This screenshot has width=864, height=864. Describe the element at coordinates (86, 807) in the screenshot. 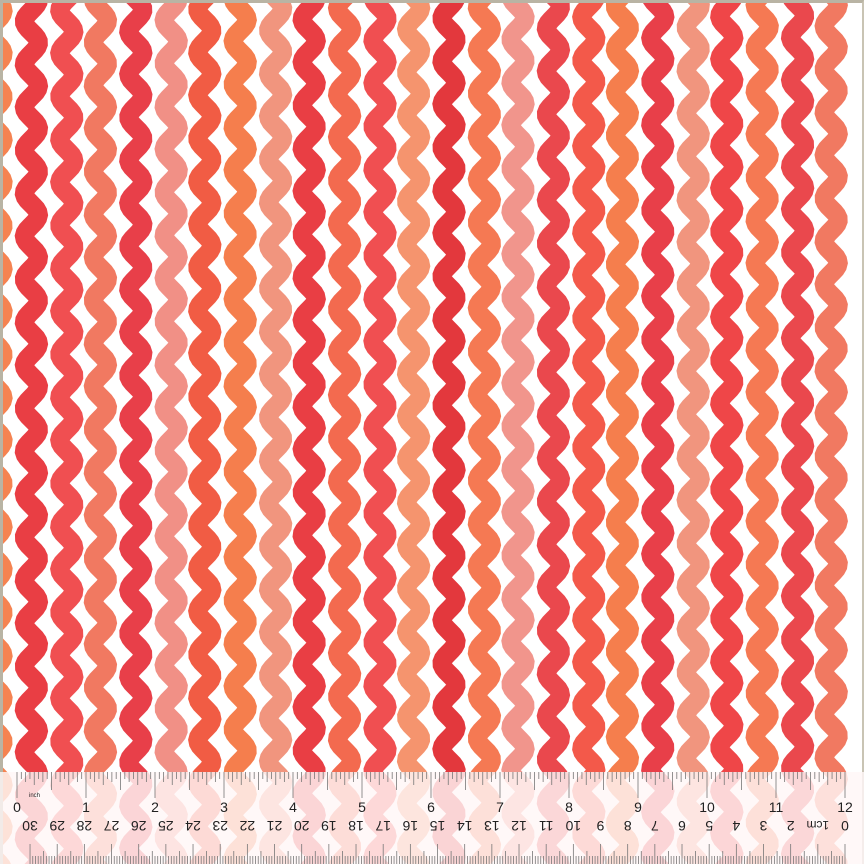

I see `inch-label: 1` at that location.